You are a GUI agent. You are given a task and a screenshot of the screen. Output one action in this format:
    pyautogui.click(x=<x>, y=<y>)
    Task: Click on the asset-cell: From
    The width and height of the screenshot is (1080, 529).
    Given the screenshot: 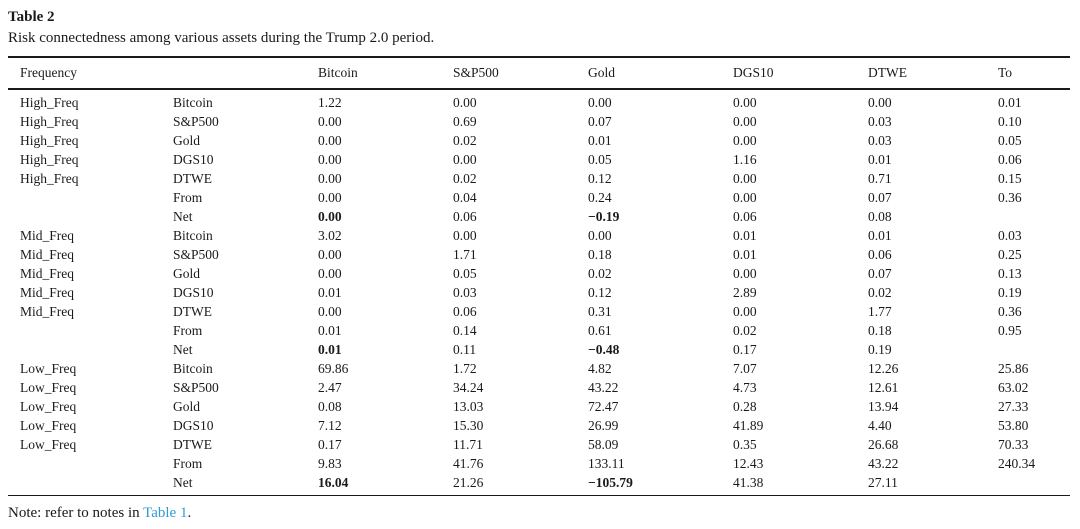 What is the action you would take?
    pyautogui.click(x=188, y=197)
    